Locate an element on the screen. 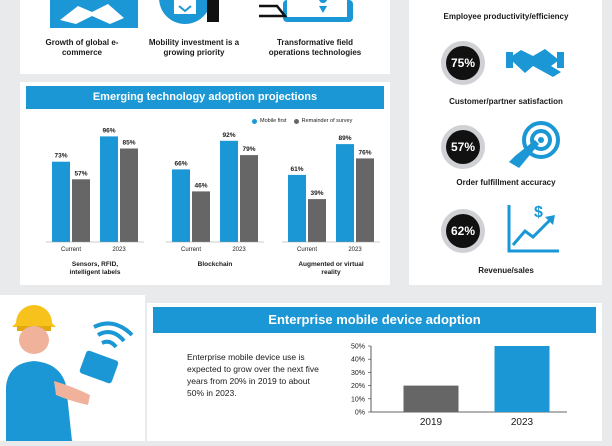  bar-g0-c1-s0 is located at coordinates (109, 189).